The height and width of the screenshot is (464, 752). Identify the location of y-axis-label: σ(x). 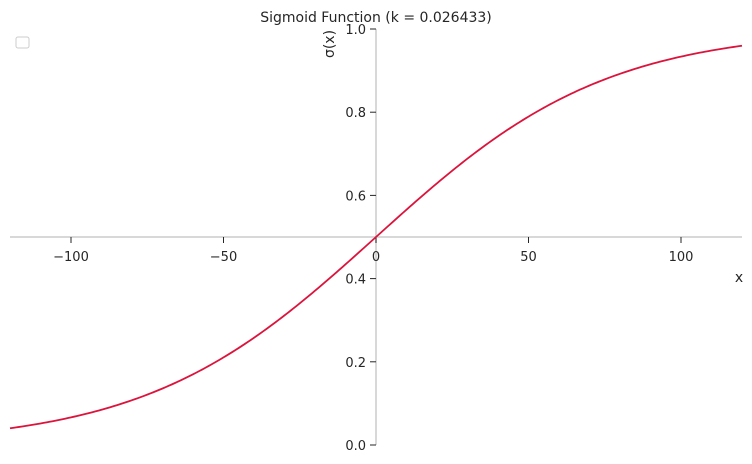
(330, 44).